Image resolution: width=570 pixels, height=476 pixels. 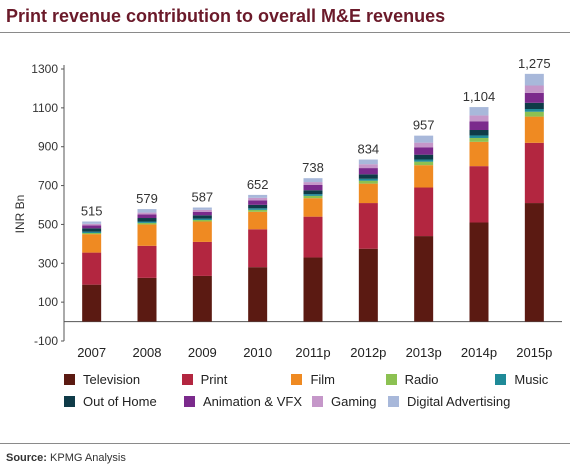 What do you see at coordinates (313, 167) in the screenshot?
I see `total-label: 738` at bounding box center [313, 167].